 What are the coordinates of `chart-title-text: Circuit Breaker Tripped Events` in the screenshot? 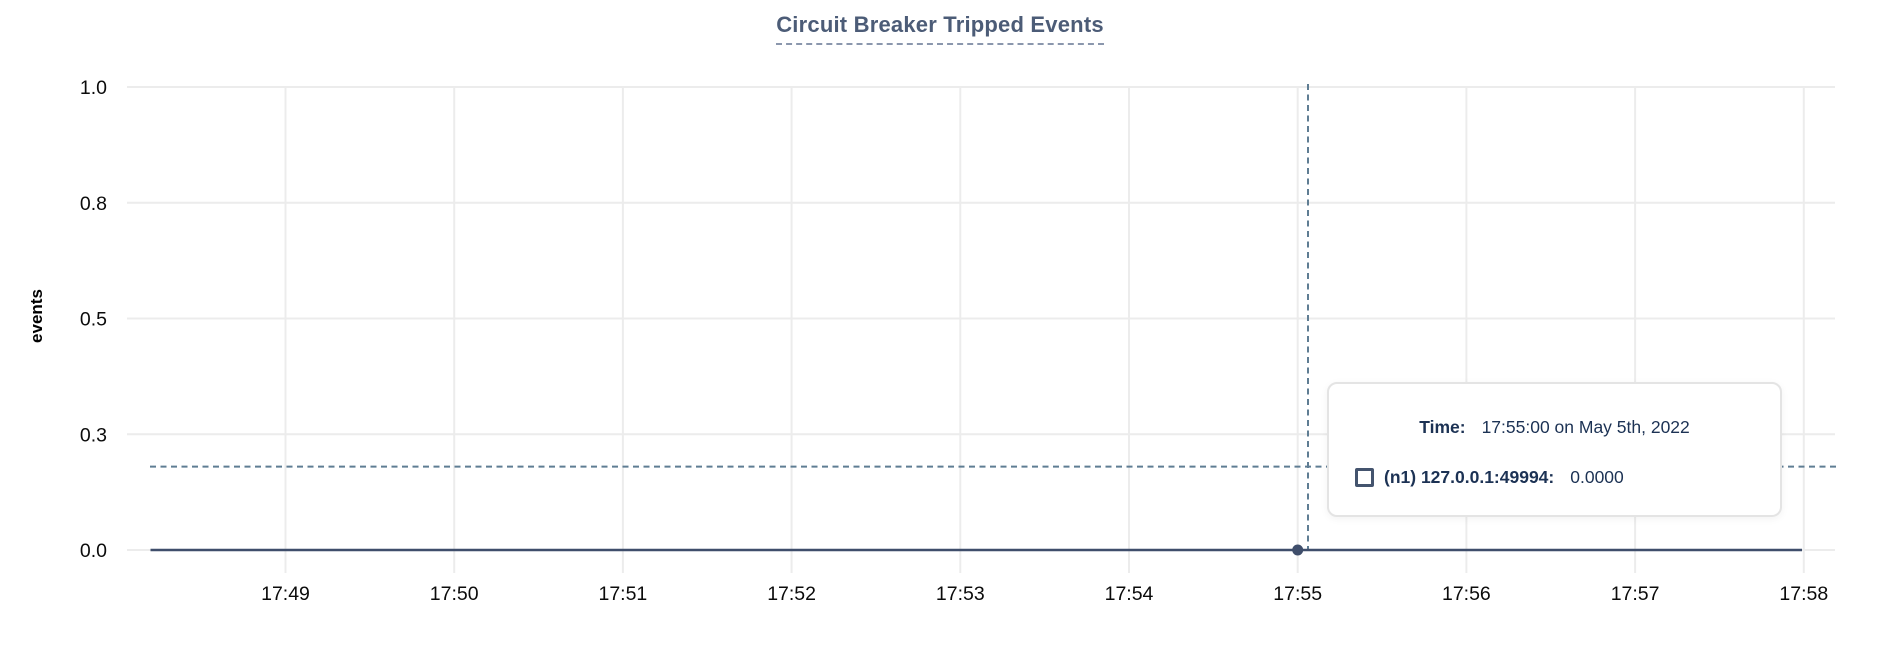 It's located at (940, 28).